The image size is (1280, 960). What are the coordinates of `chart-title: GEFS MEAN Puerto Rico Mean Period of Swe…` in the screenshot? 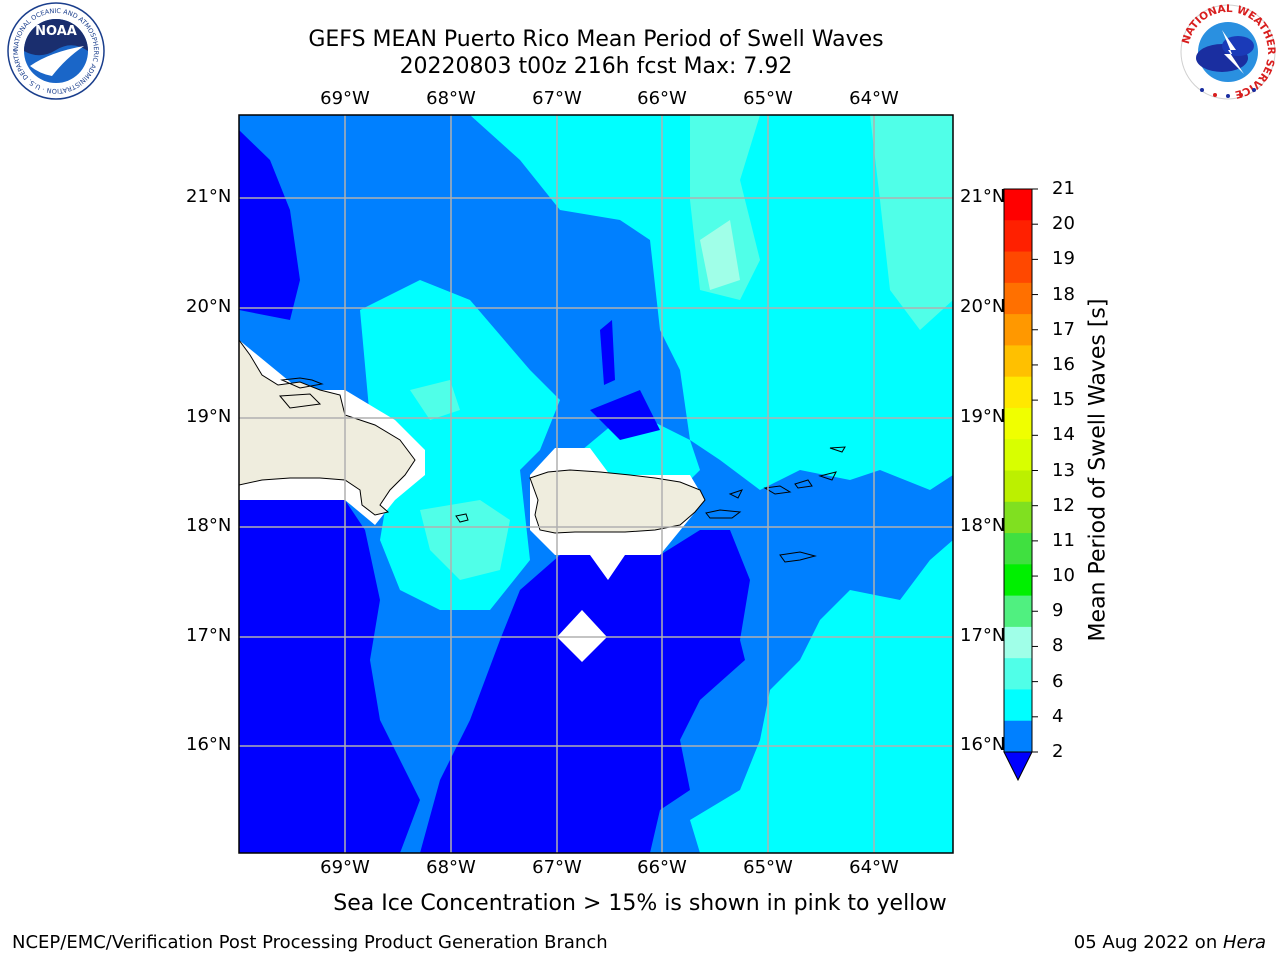 It's located at (596, 39).